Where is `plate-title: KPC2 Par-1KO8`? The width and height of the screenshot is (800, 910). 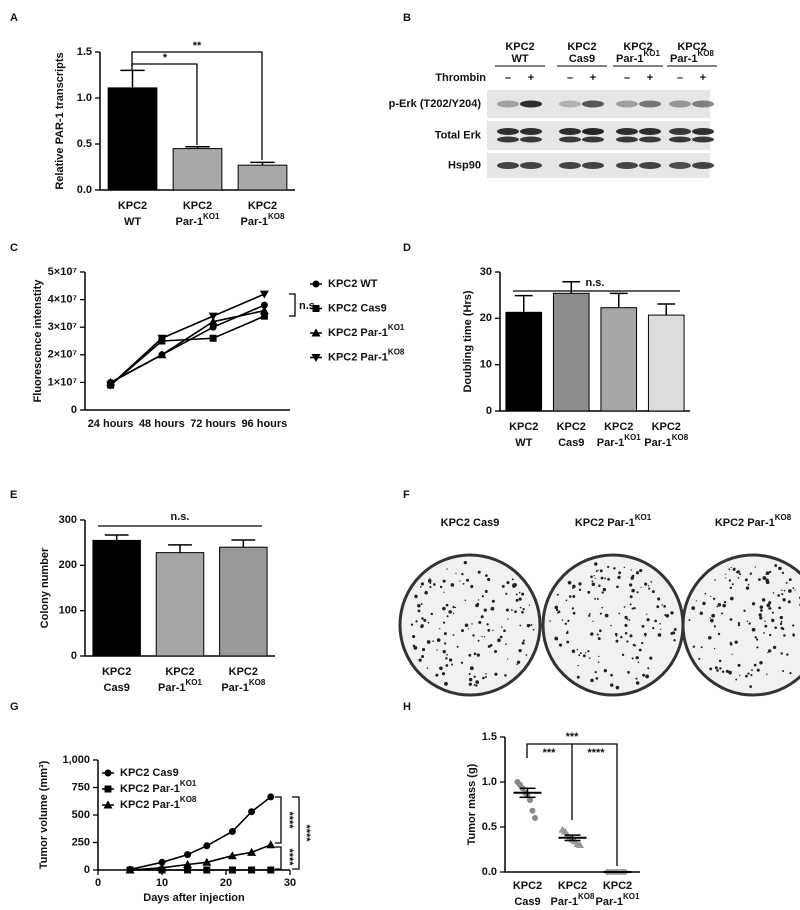 plate-title: KPC2 Par-1KO8 is located at coordinates (753, 521).